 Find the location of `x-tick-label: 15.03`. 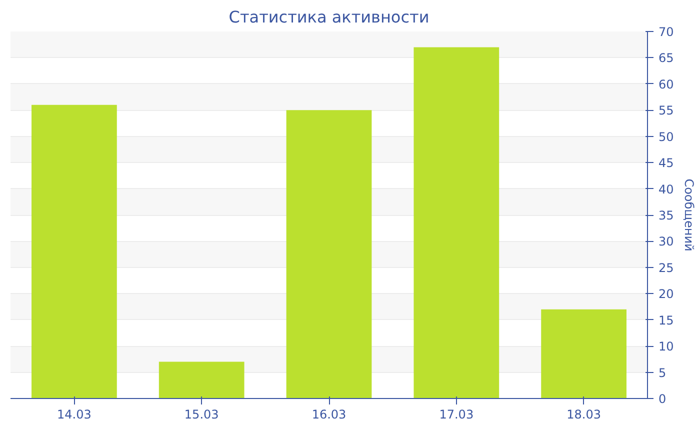

x-tick-label: 15.03 is located at coordinates (201, 415).